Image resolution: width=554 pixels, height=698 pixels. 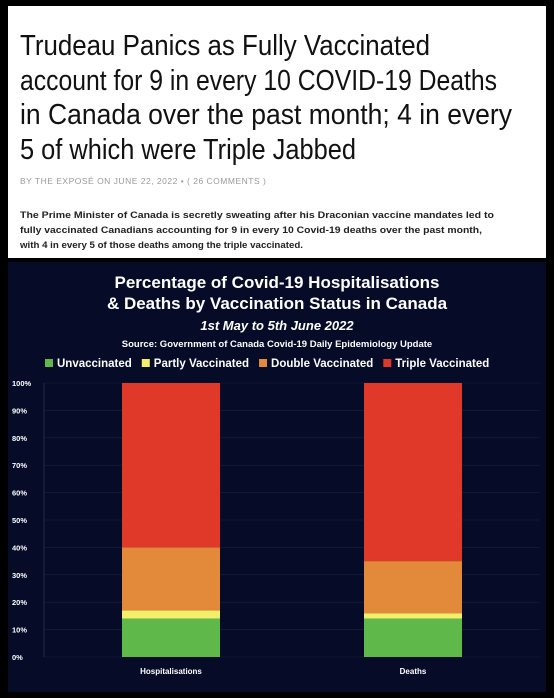 What do you see at coordinates (277, 303) in the screenshot?
I see `chart-title: & Deaths by Vaccination Status in Canada` at bounding box center [277, 303].